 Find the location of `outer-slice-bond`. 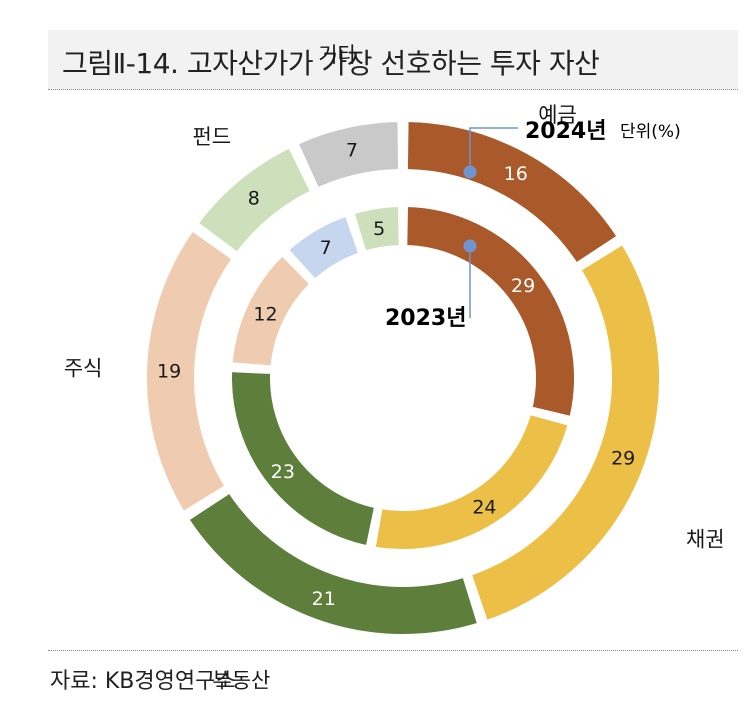

outer-slice-bond is located at coordinates (565, 432).